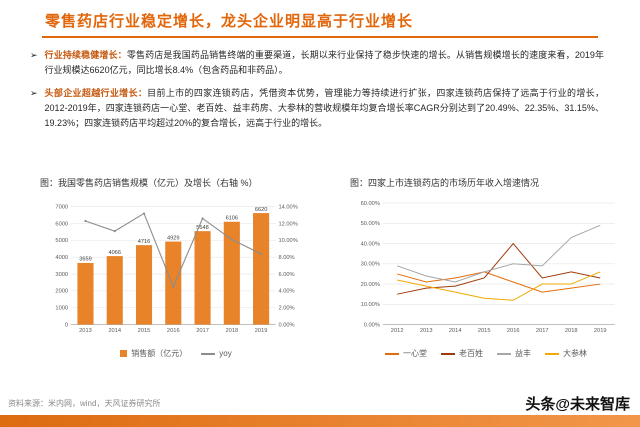 The width and height of the screenshot is (640, 427). Describe the element at coordinates (61, 258) in the screenshot. I see `svg-text: 4000` at that location.